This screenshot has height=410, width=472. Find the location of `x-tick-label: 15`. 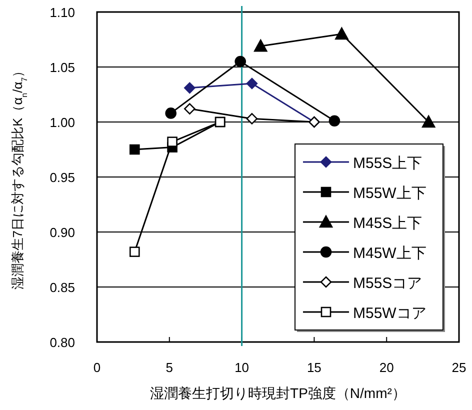

x-tick-label: 15 is located at coordinates (314, 367).